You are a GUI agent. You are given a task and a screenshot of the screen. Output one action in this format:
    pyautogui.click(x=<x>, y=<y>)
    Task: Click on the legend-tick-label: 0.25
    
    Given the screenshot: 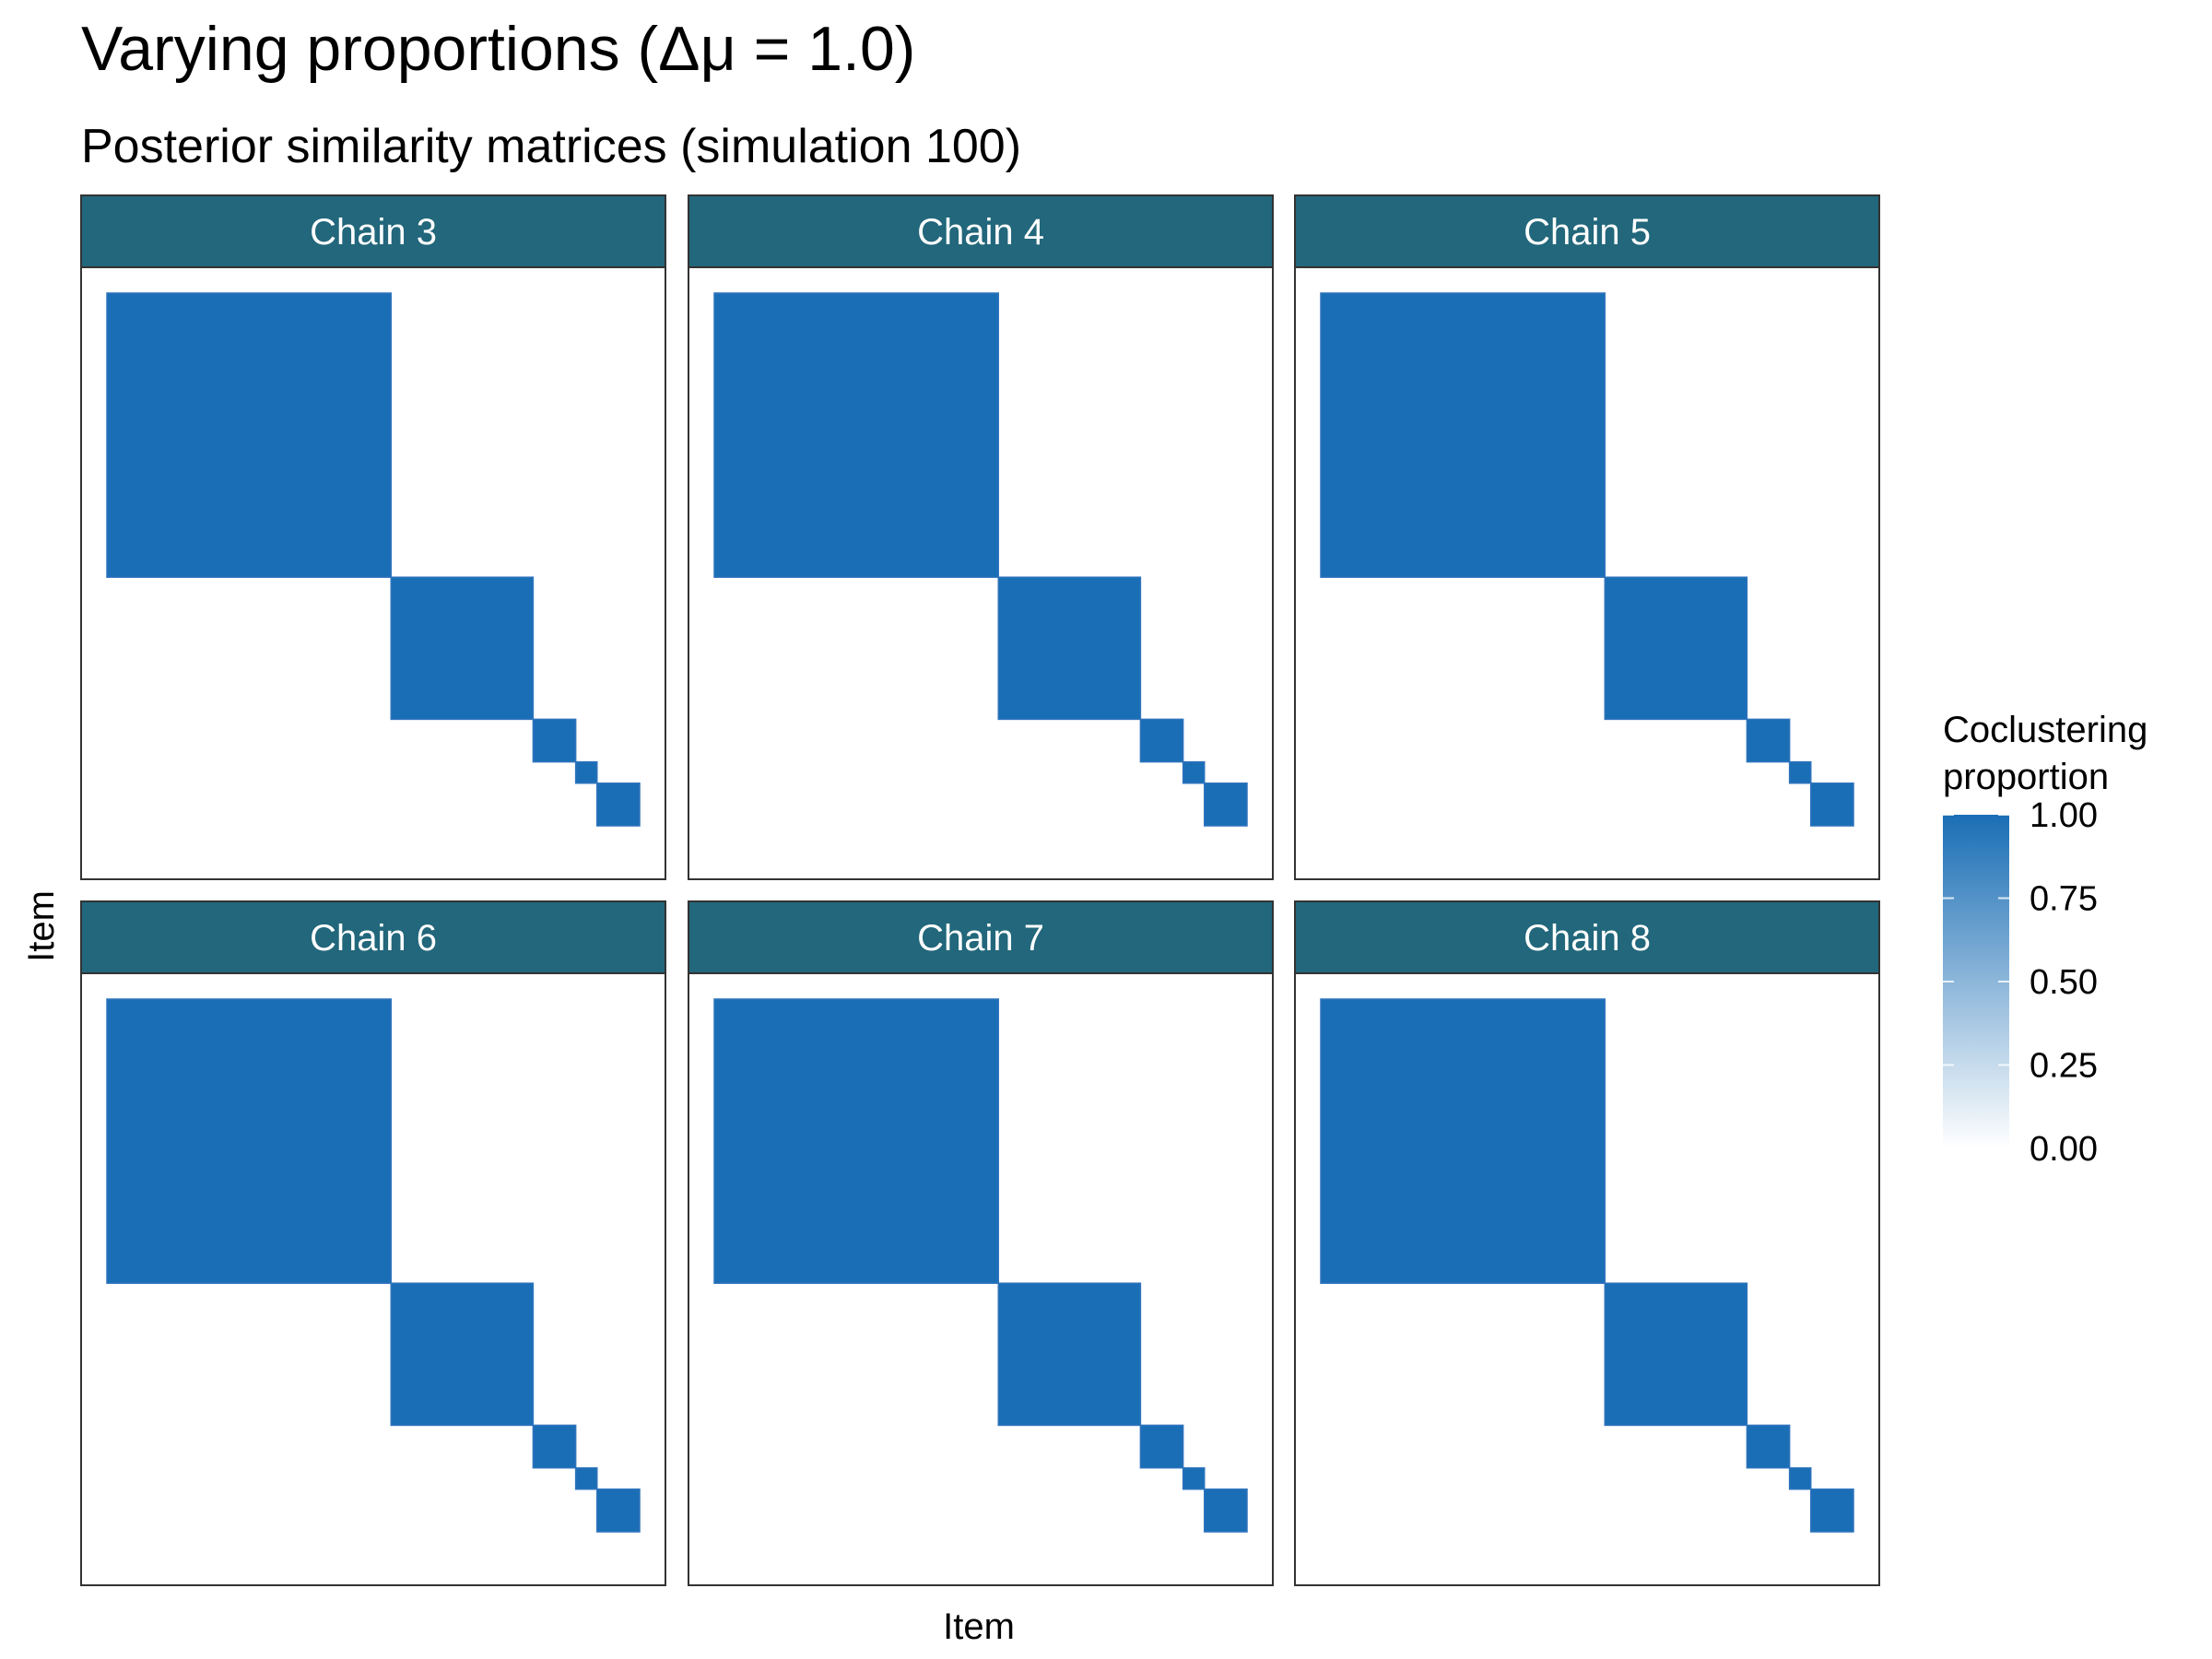 What is the action you would take?
    pyautogui.click(x=2064, y=1066)
    